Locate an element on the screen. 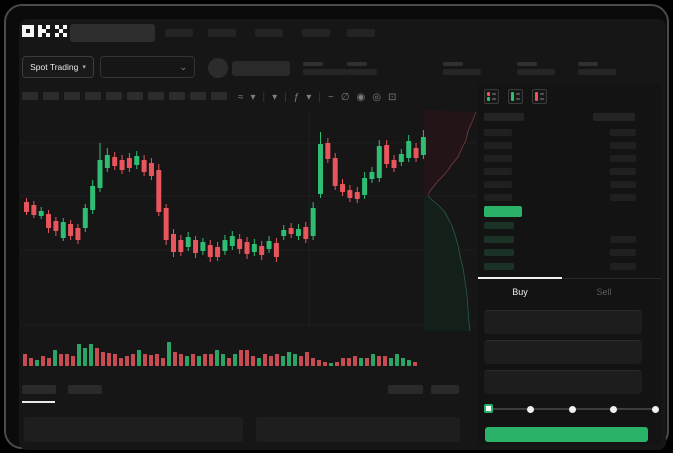  draw-tool-icon: ∅ is located at coordinates (345, 97).